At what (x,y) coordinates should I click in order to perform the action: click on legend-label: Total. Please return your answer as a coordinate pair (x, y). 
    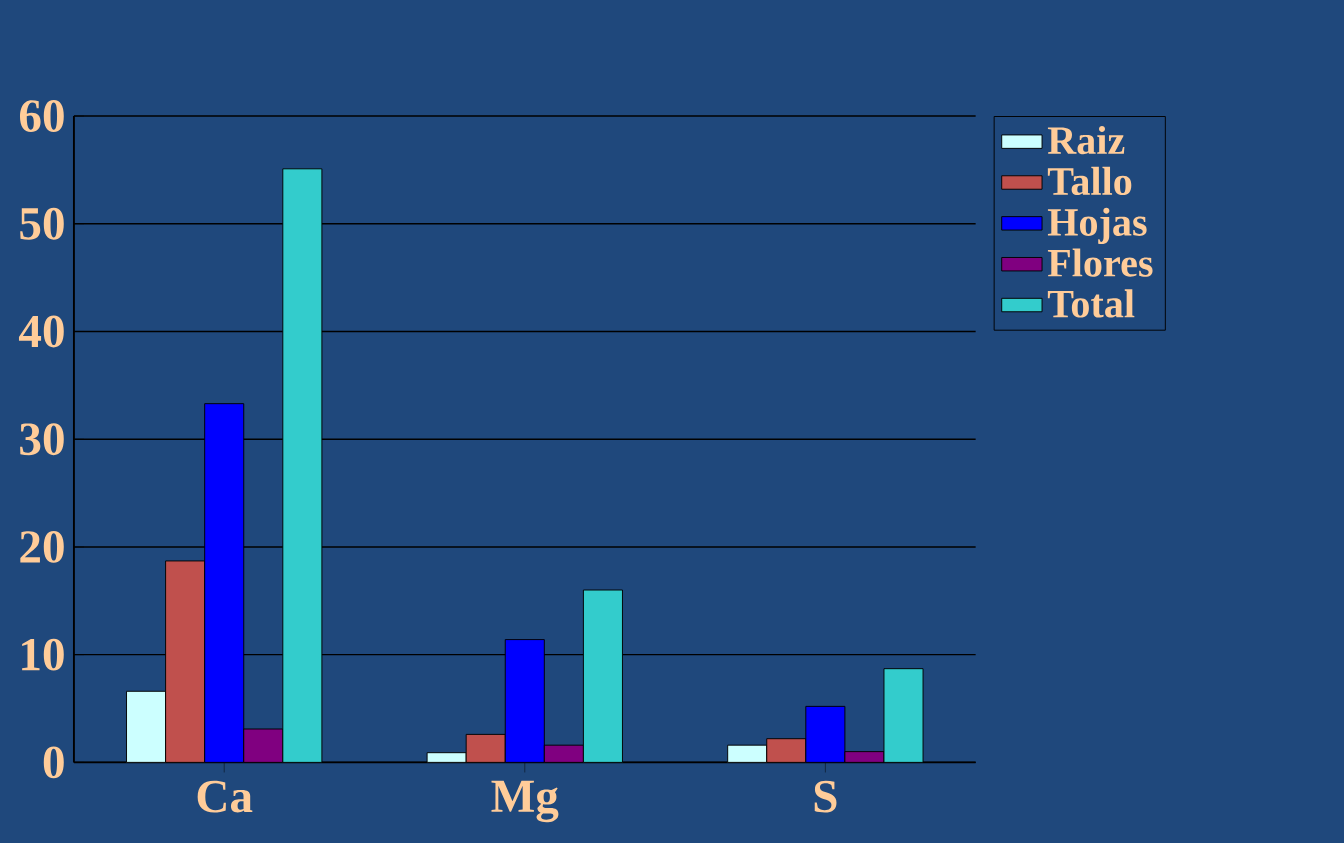
    Looking at the image, I should click on (1091, 303).